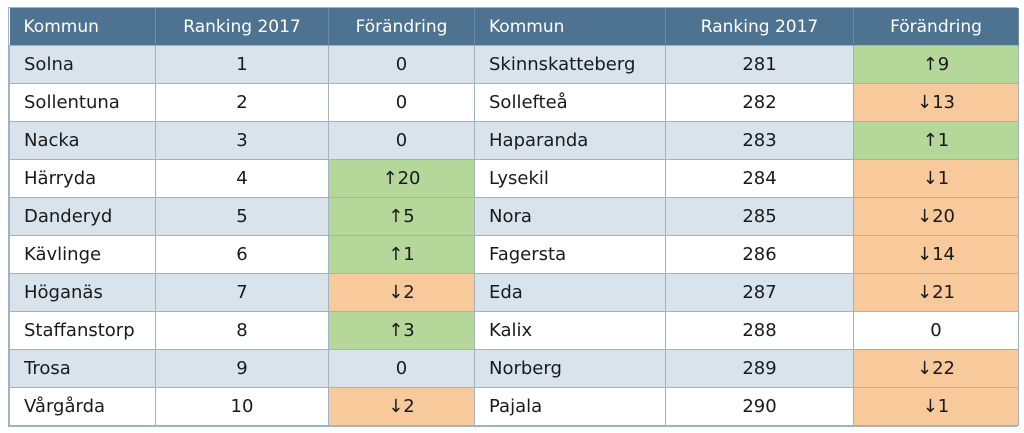 This screenshot has height=433, width=1024. I want to click on ranking-cell: 6, so click(242, 254).